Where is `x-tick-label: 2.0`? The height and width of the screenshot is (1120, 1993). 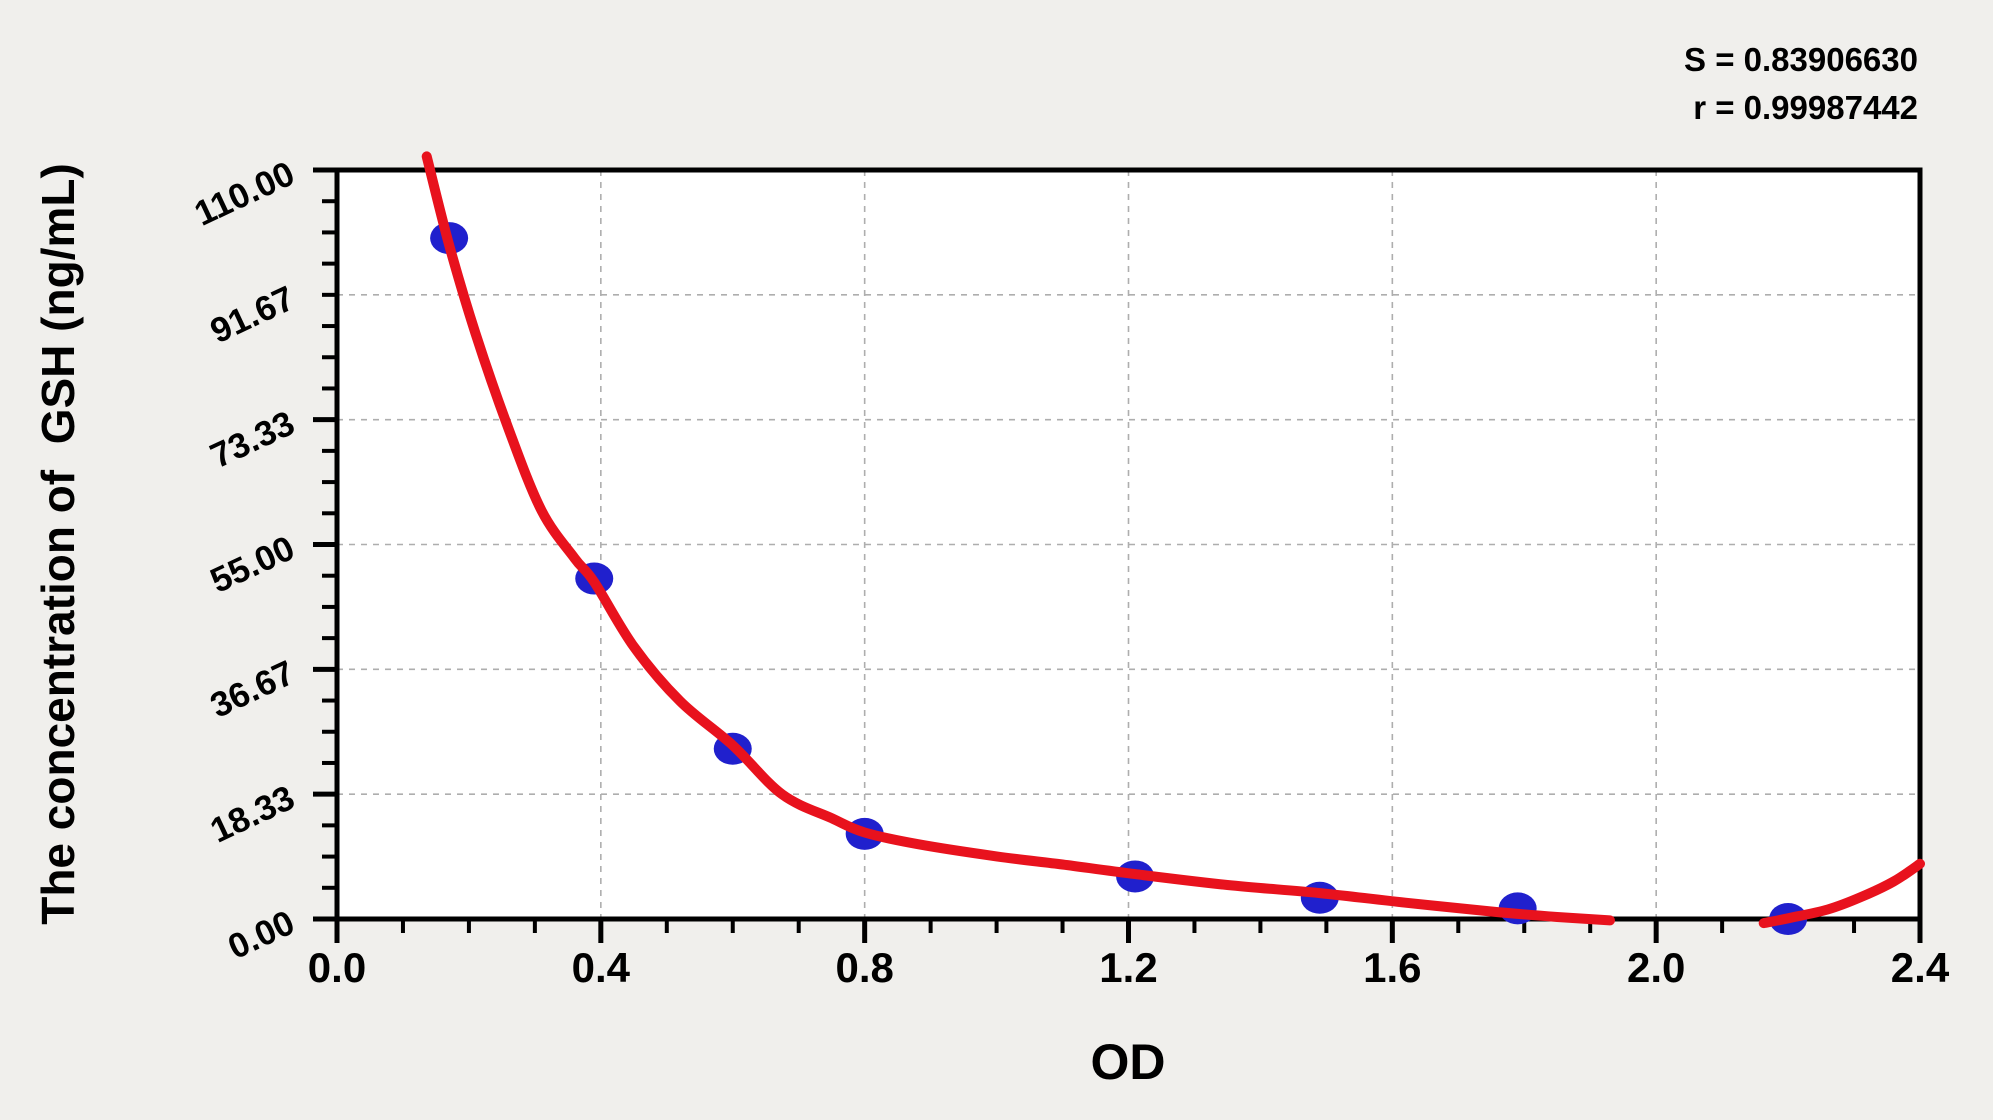 x-tick-label: 2.0 is located at coordinates (1656, 967).